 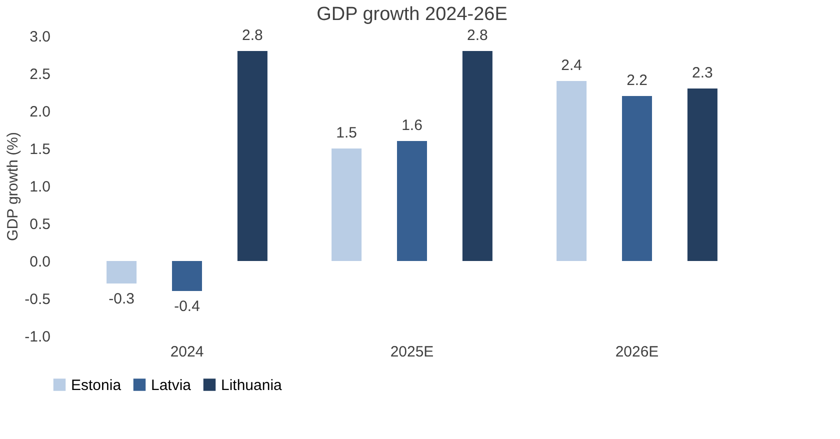 I want to click on data-label: 2.2, so click(x=637, y=80).